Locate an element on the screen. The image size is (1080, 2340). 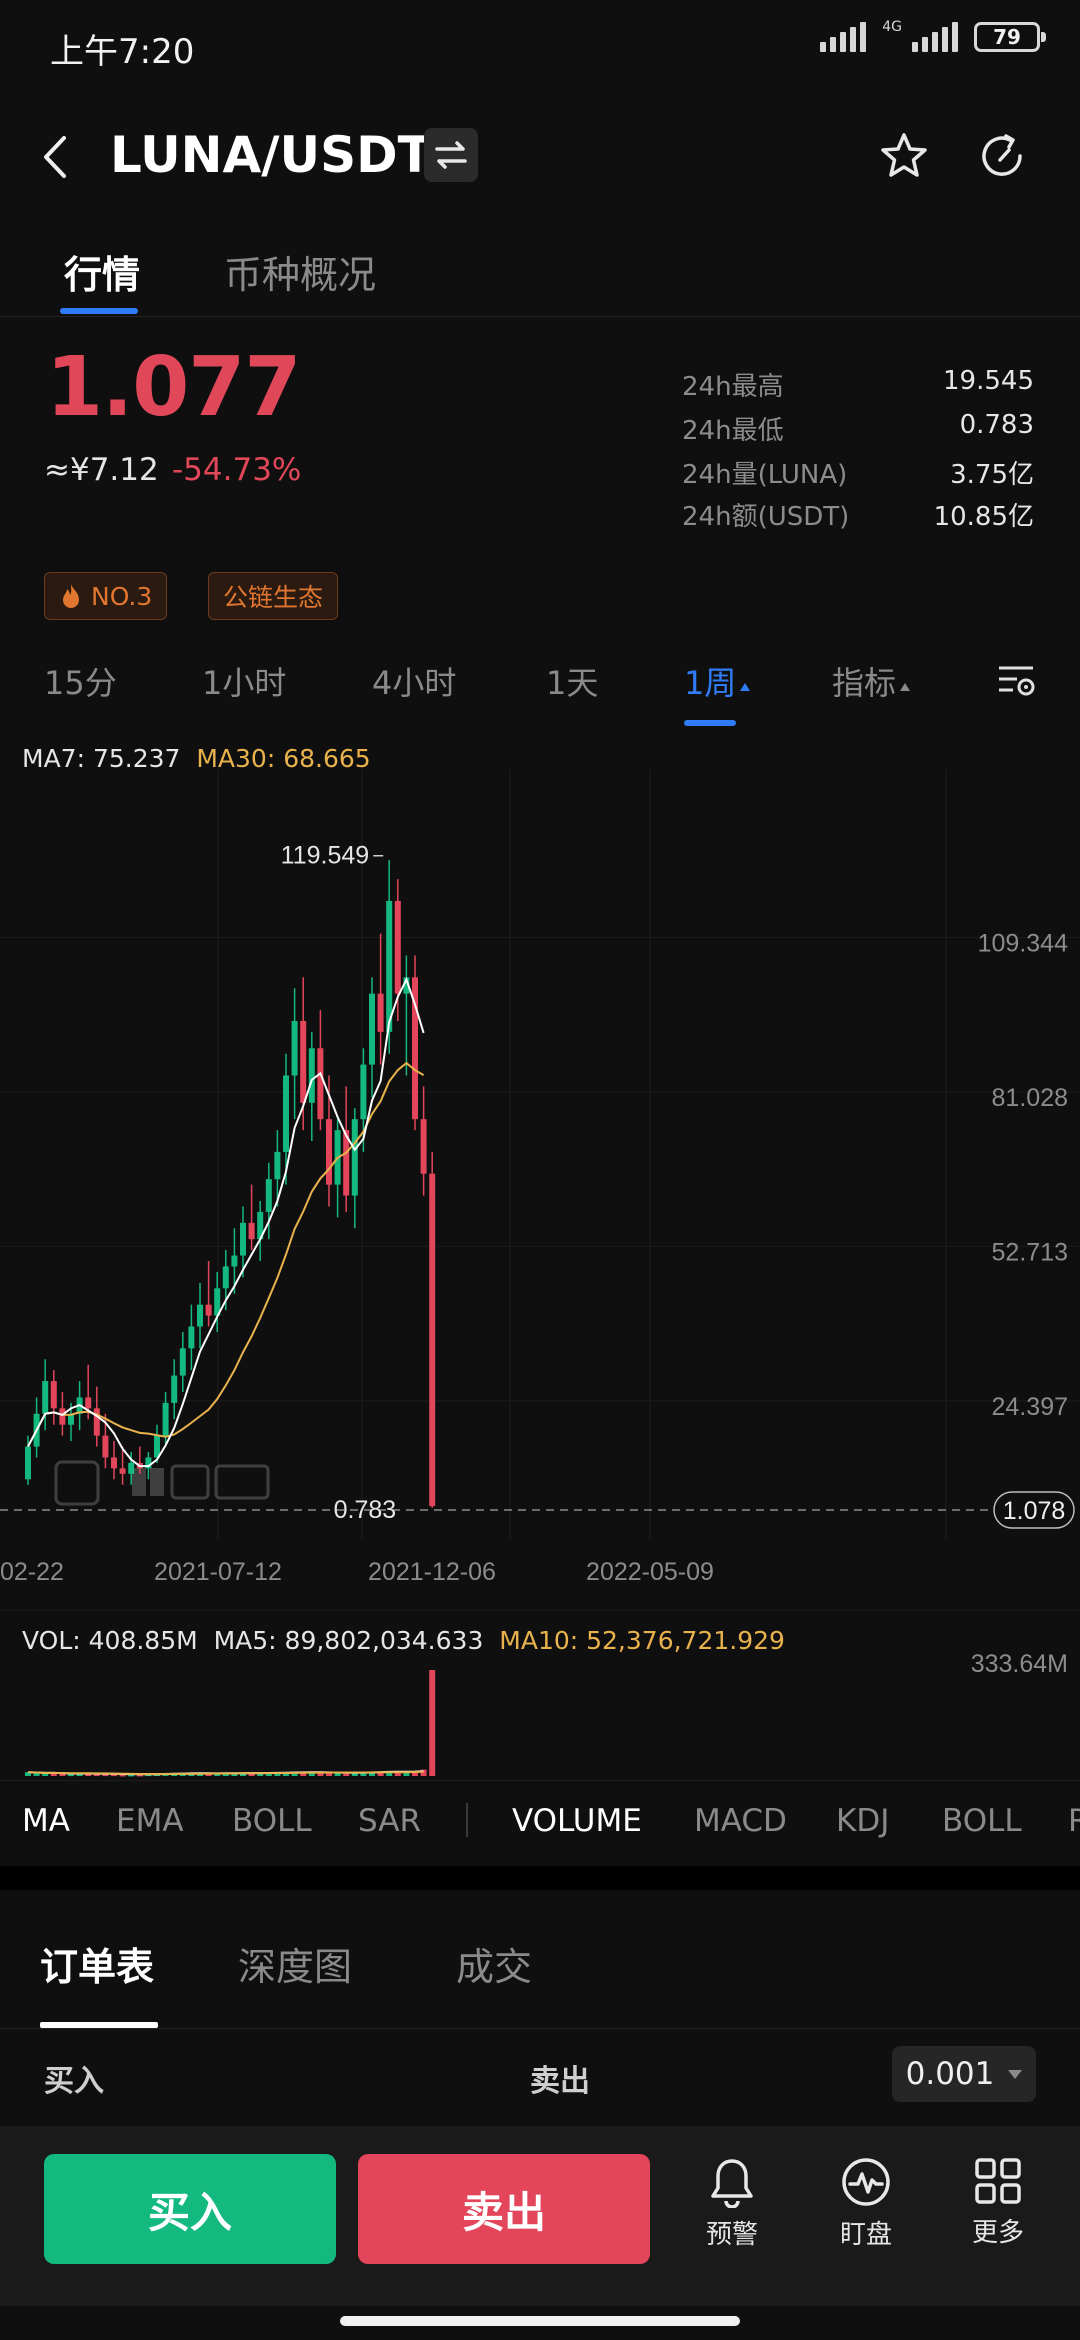
indicator-boll-sub: BOLL is located at coordinates (982, 1821).